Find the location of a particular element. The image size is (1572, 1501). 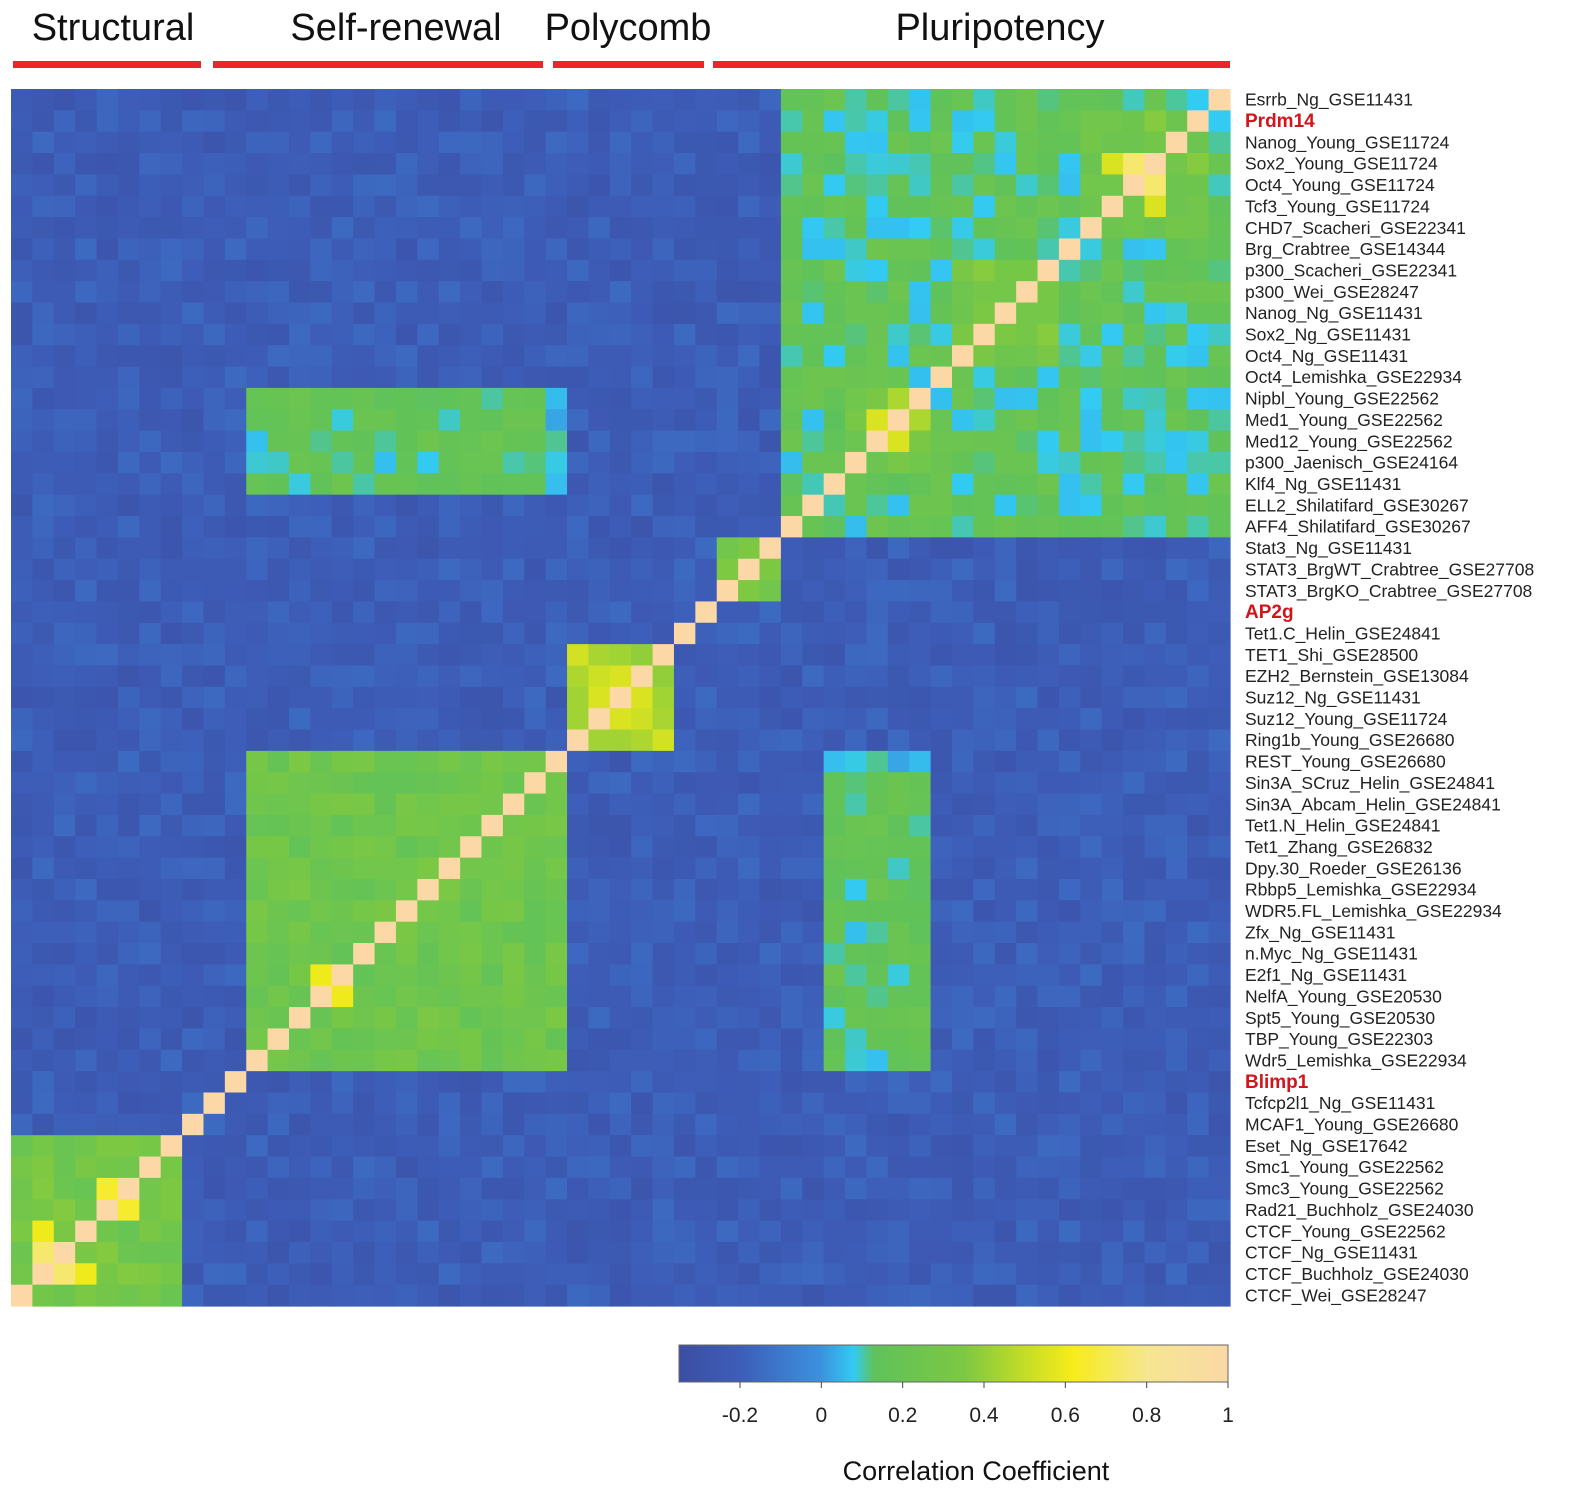

row-label: CTCF_Ng_GSE11431 is located at coordinates (1331, 1253).